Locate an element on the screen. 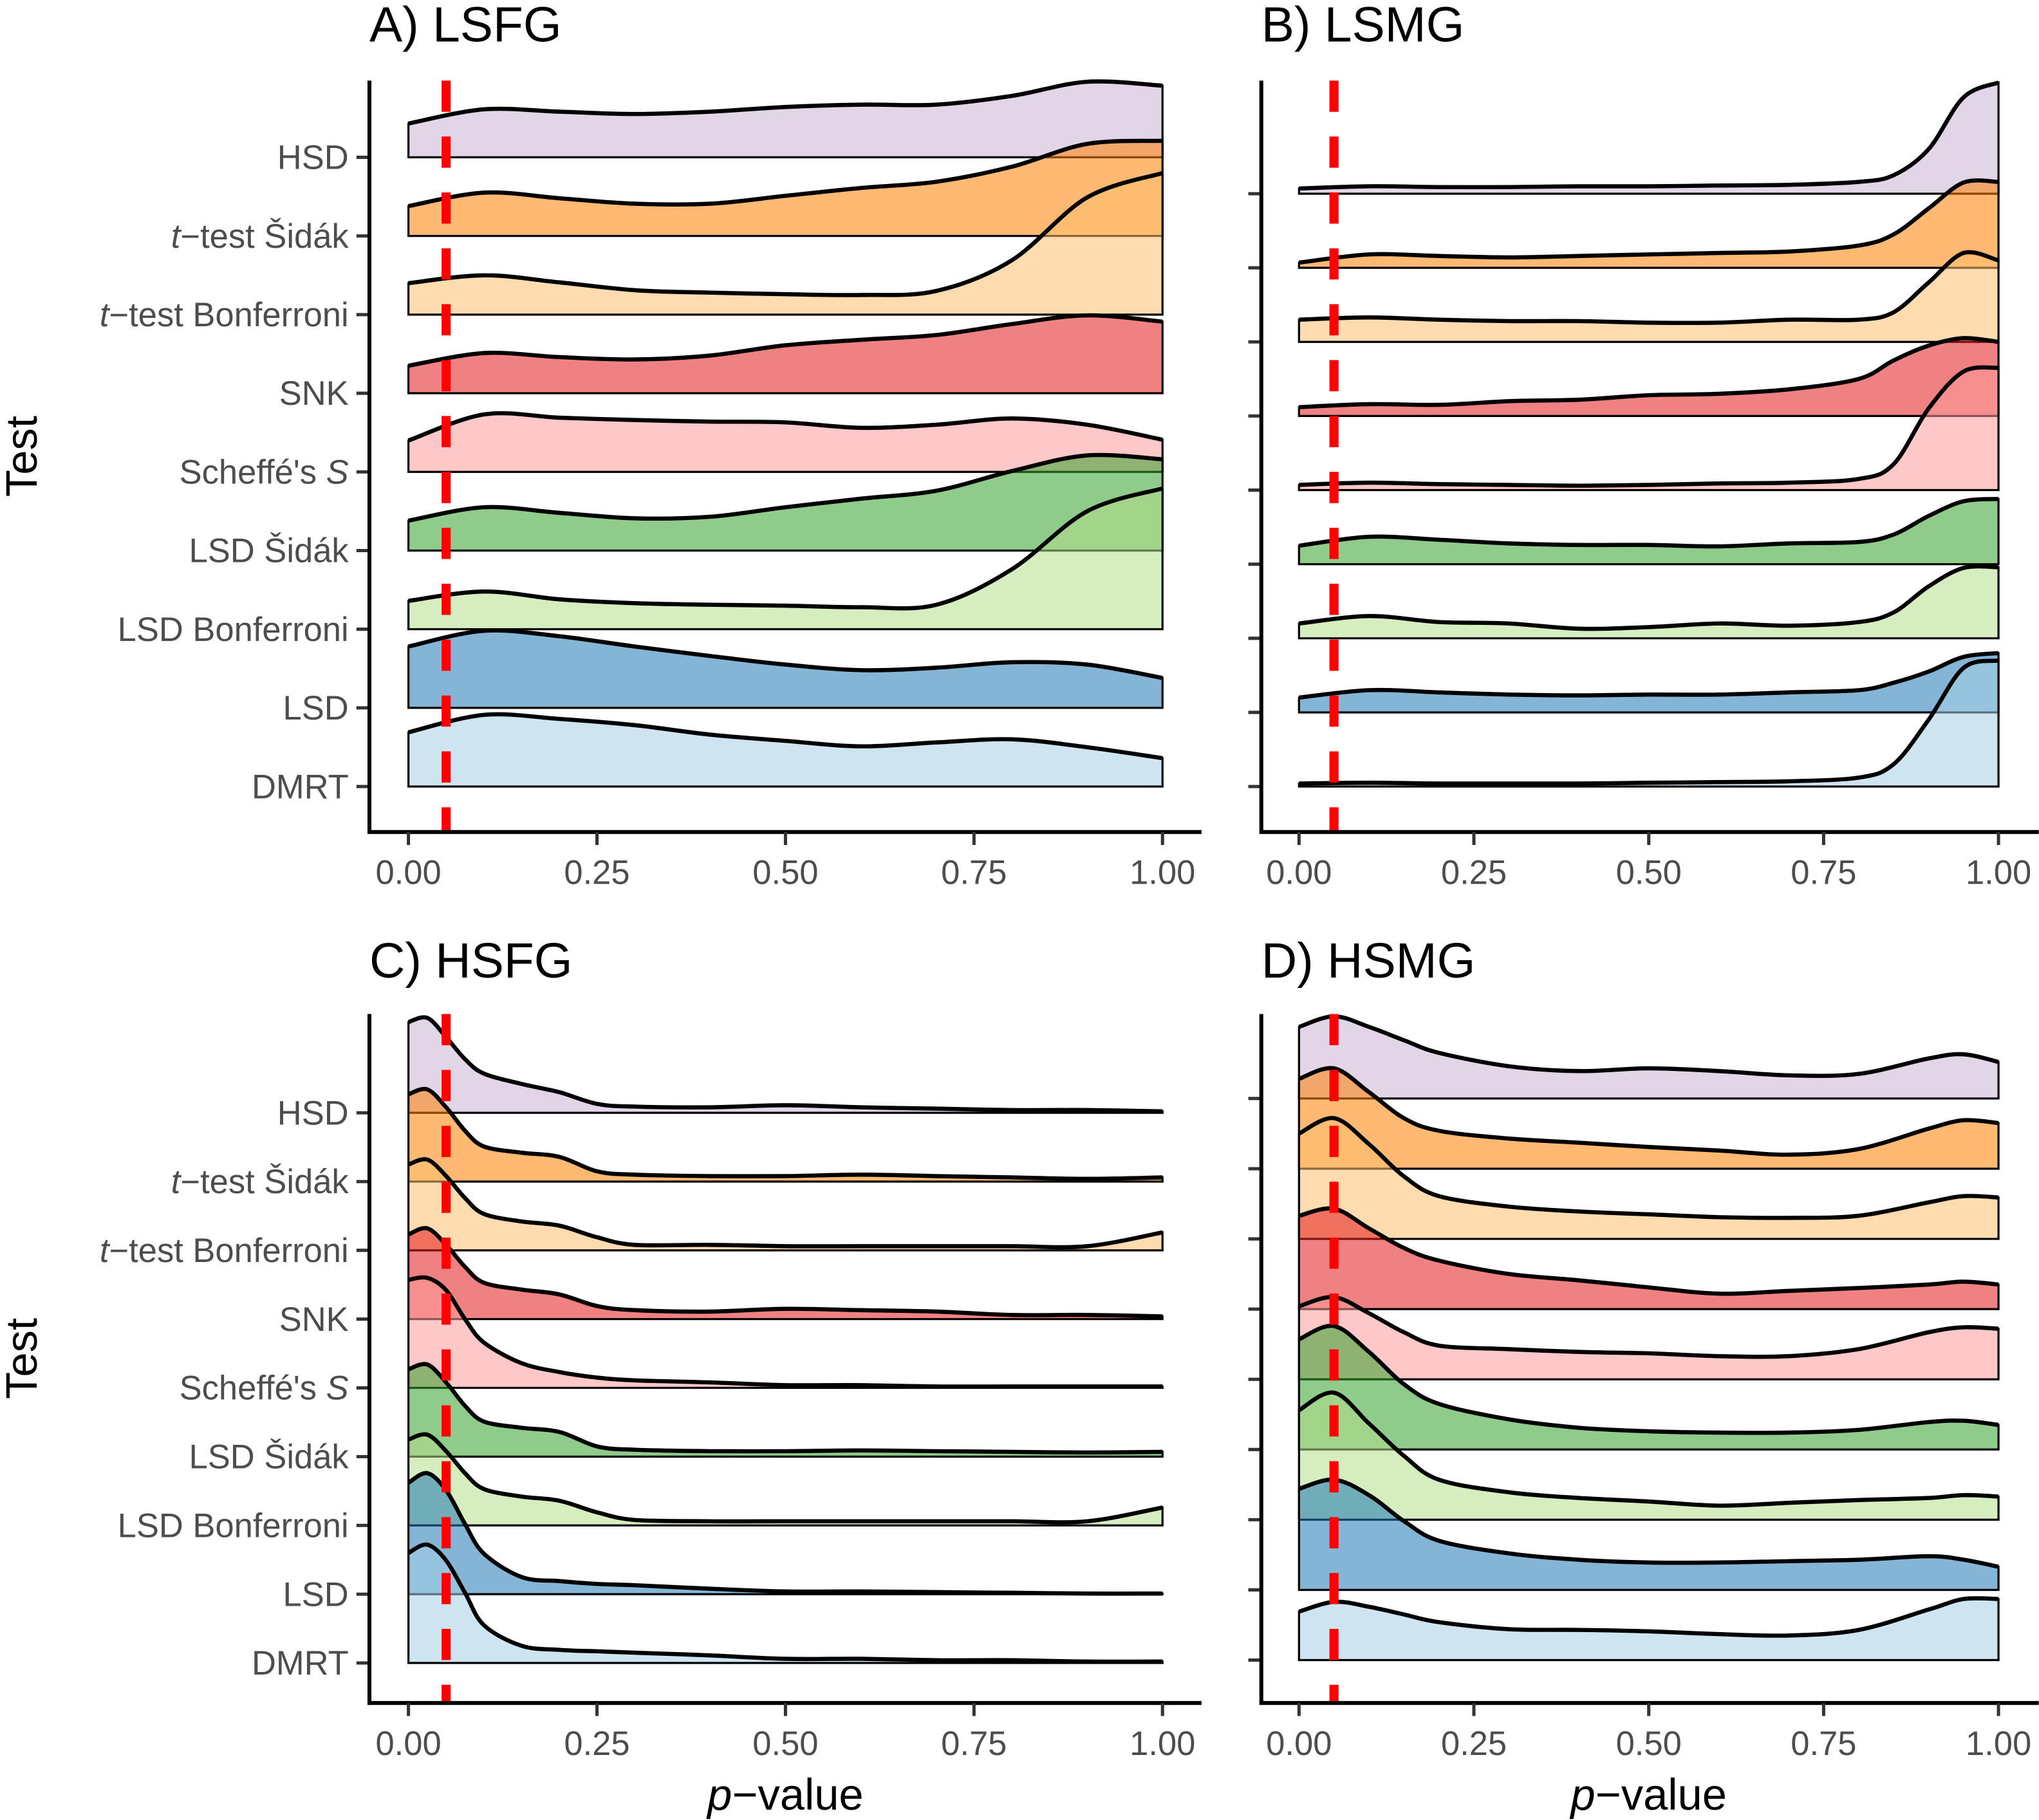  panel-title: B) LSMG is located at coordinates (1363, 26).